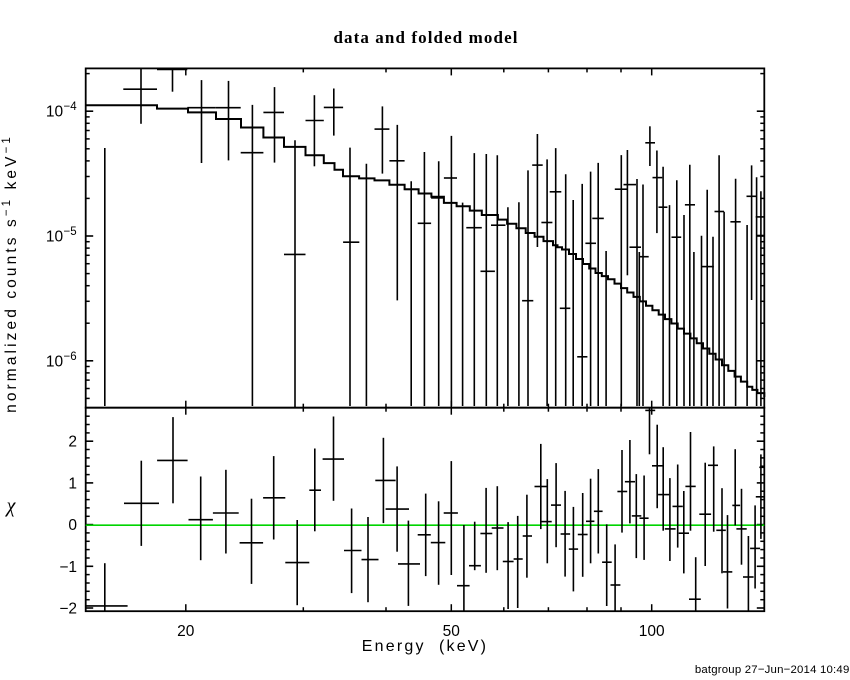 The height and width of the screenshot is (680, 850). I want to click on svg-text: χ, so click(11, 506).